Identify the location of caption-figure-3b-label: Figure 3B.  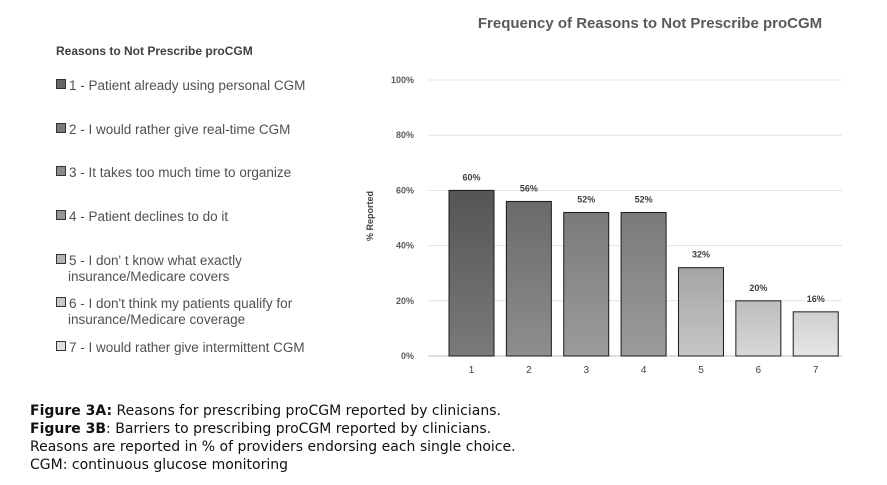
(68, 429).